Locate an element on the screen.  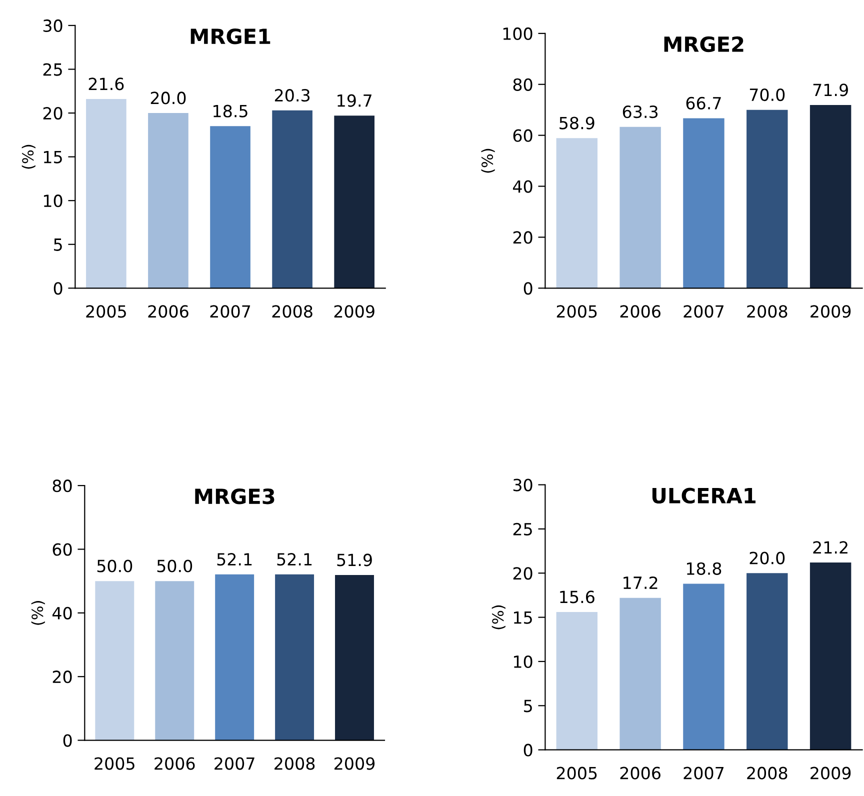
chart-title: ULCERA1 is located at coordinates (704, 496).